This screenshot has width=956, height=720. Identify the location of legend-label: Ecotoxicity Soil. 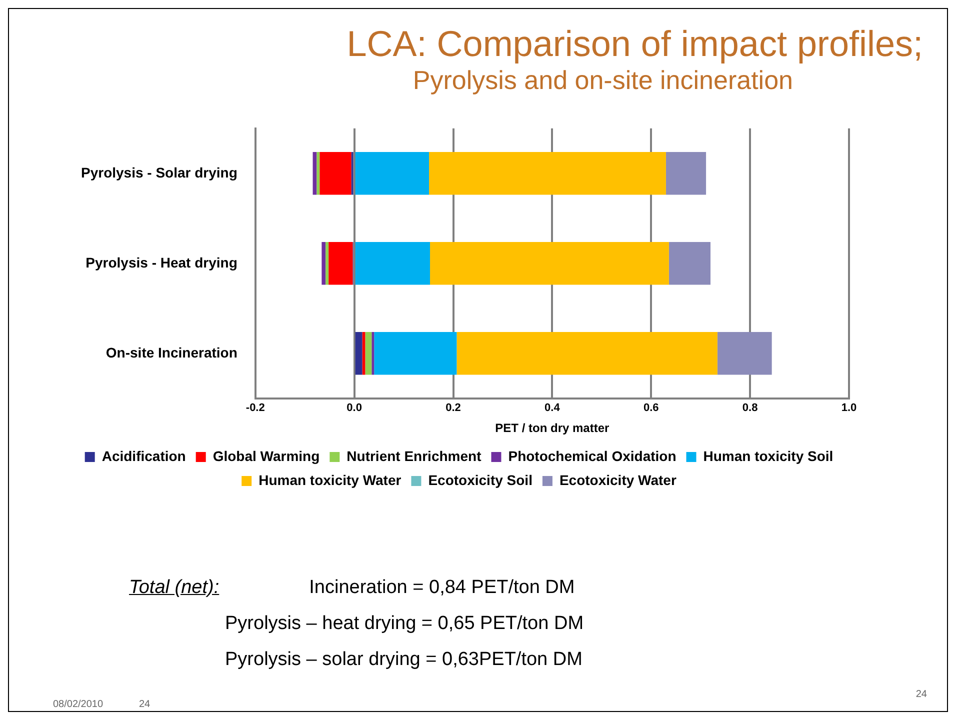
(480, 480).